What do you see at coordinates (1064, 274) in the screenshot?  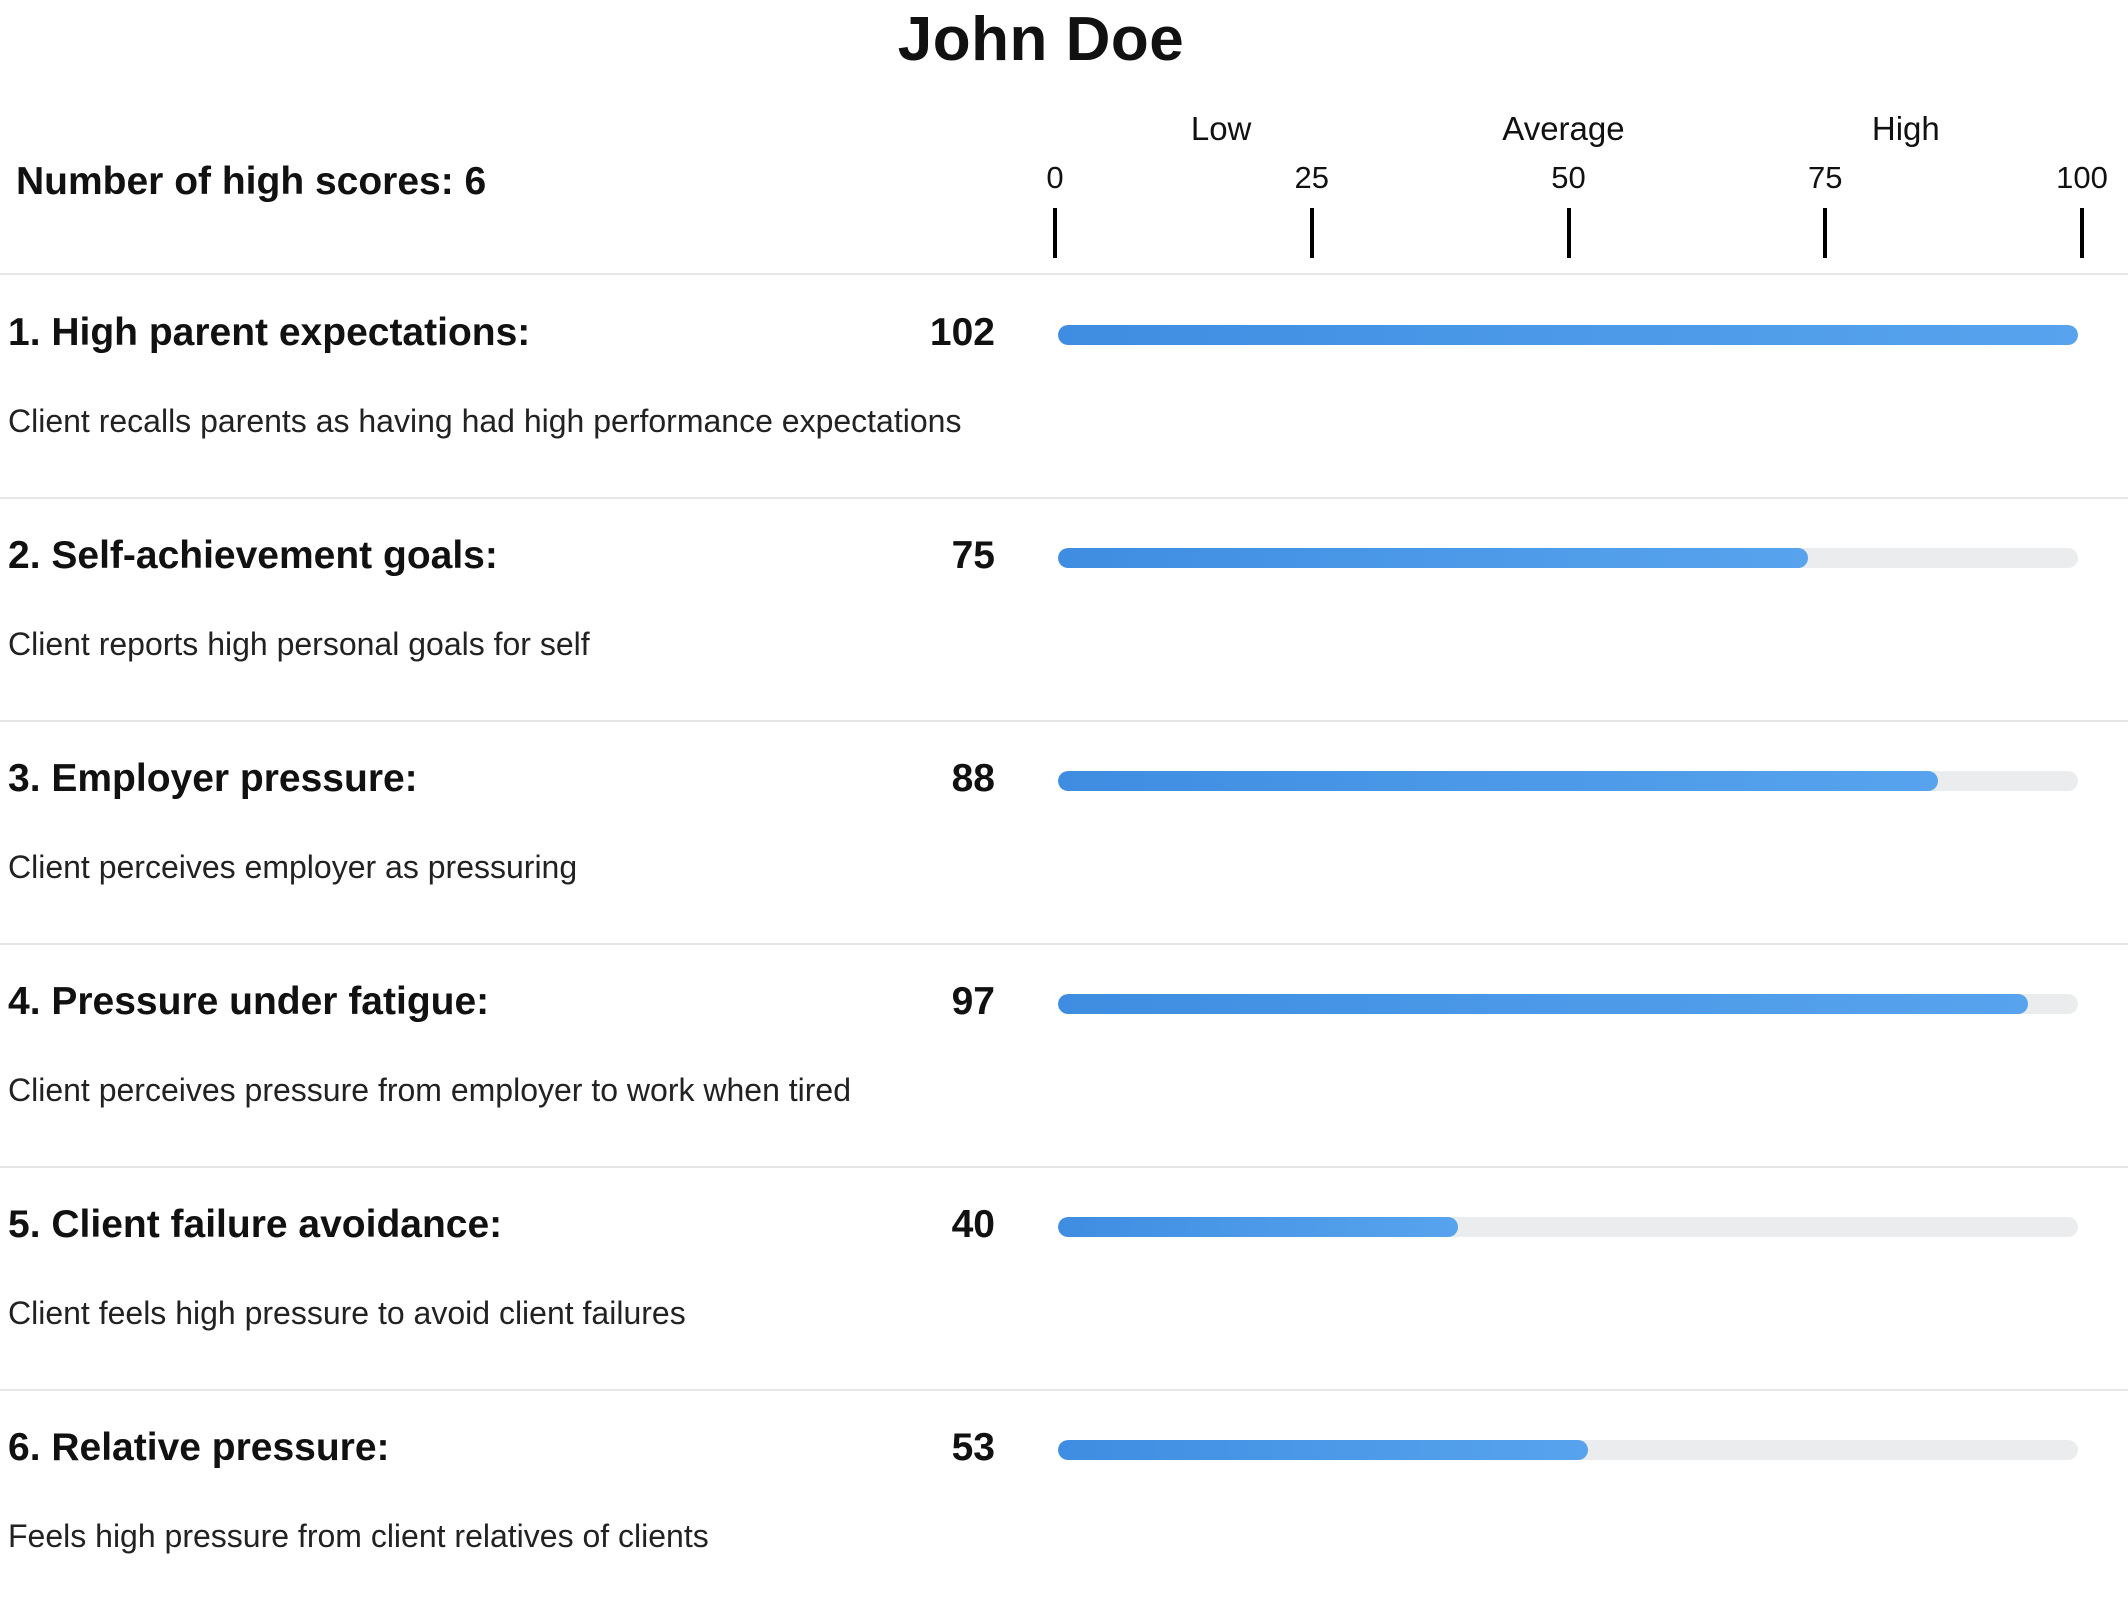 I see `header-divider` at bounding box center [1064, 274].